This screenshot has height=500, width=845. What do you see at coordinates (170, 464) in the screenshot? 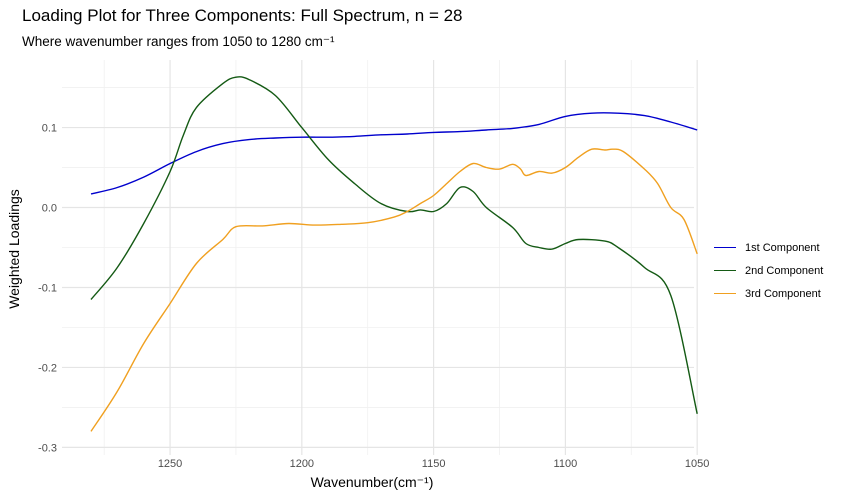
I see `x-tick-label: 1250` at bounding box center [170, 464].